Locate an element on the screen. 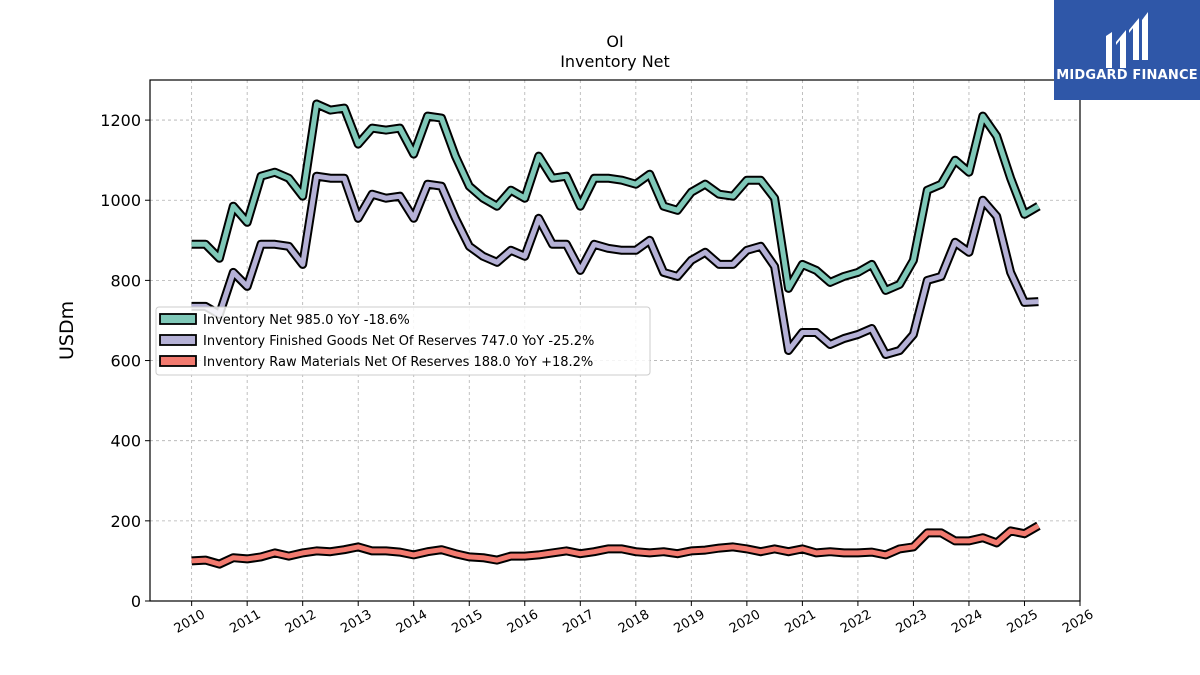  y-tick-label: 1000 is located at coordinates (120, 200).